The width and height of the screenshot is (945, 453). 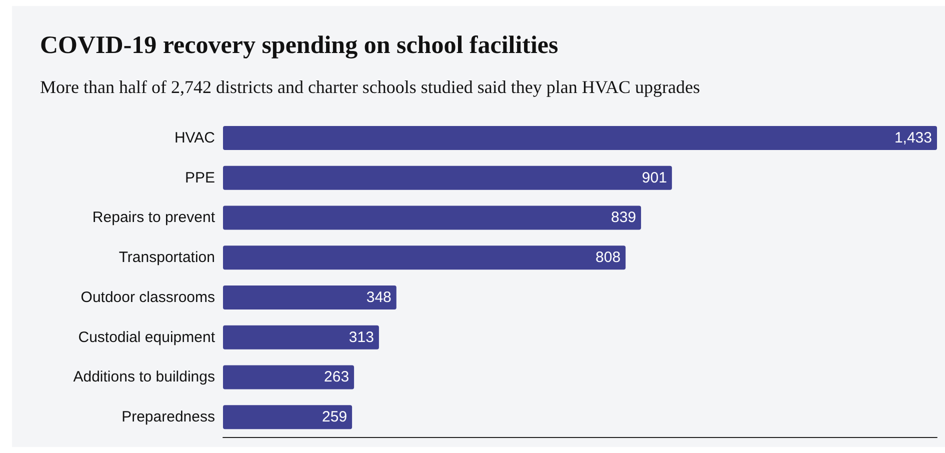 I want to click on data-label: 259, so click(x=335, y=417).